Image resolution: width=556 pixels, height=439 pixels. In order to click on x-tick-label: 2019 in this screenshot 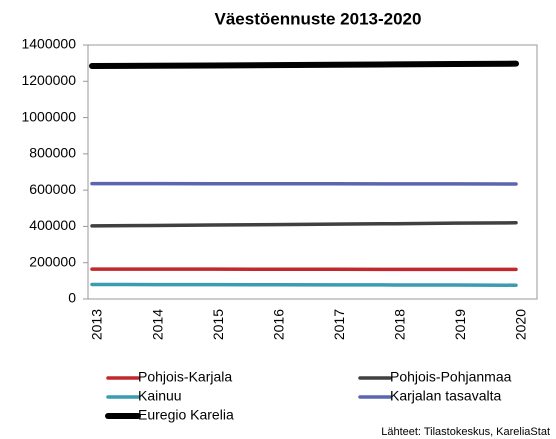, I will do `click(460, 324)`.